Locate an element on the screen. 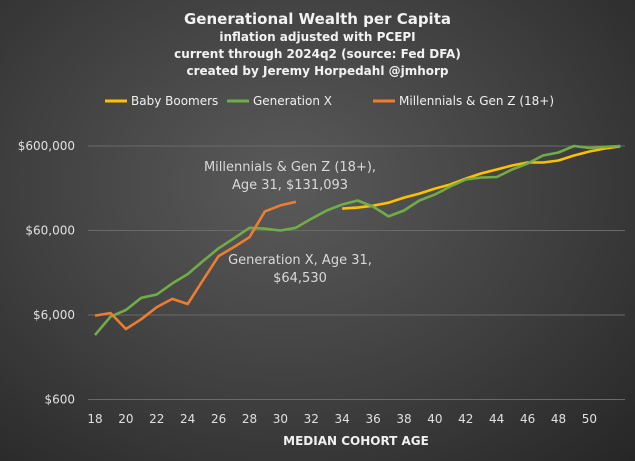 This screenshot has width=635, height=461. legend-label: Baby Boomers is located at coordinates (174, 101).